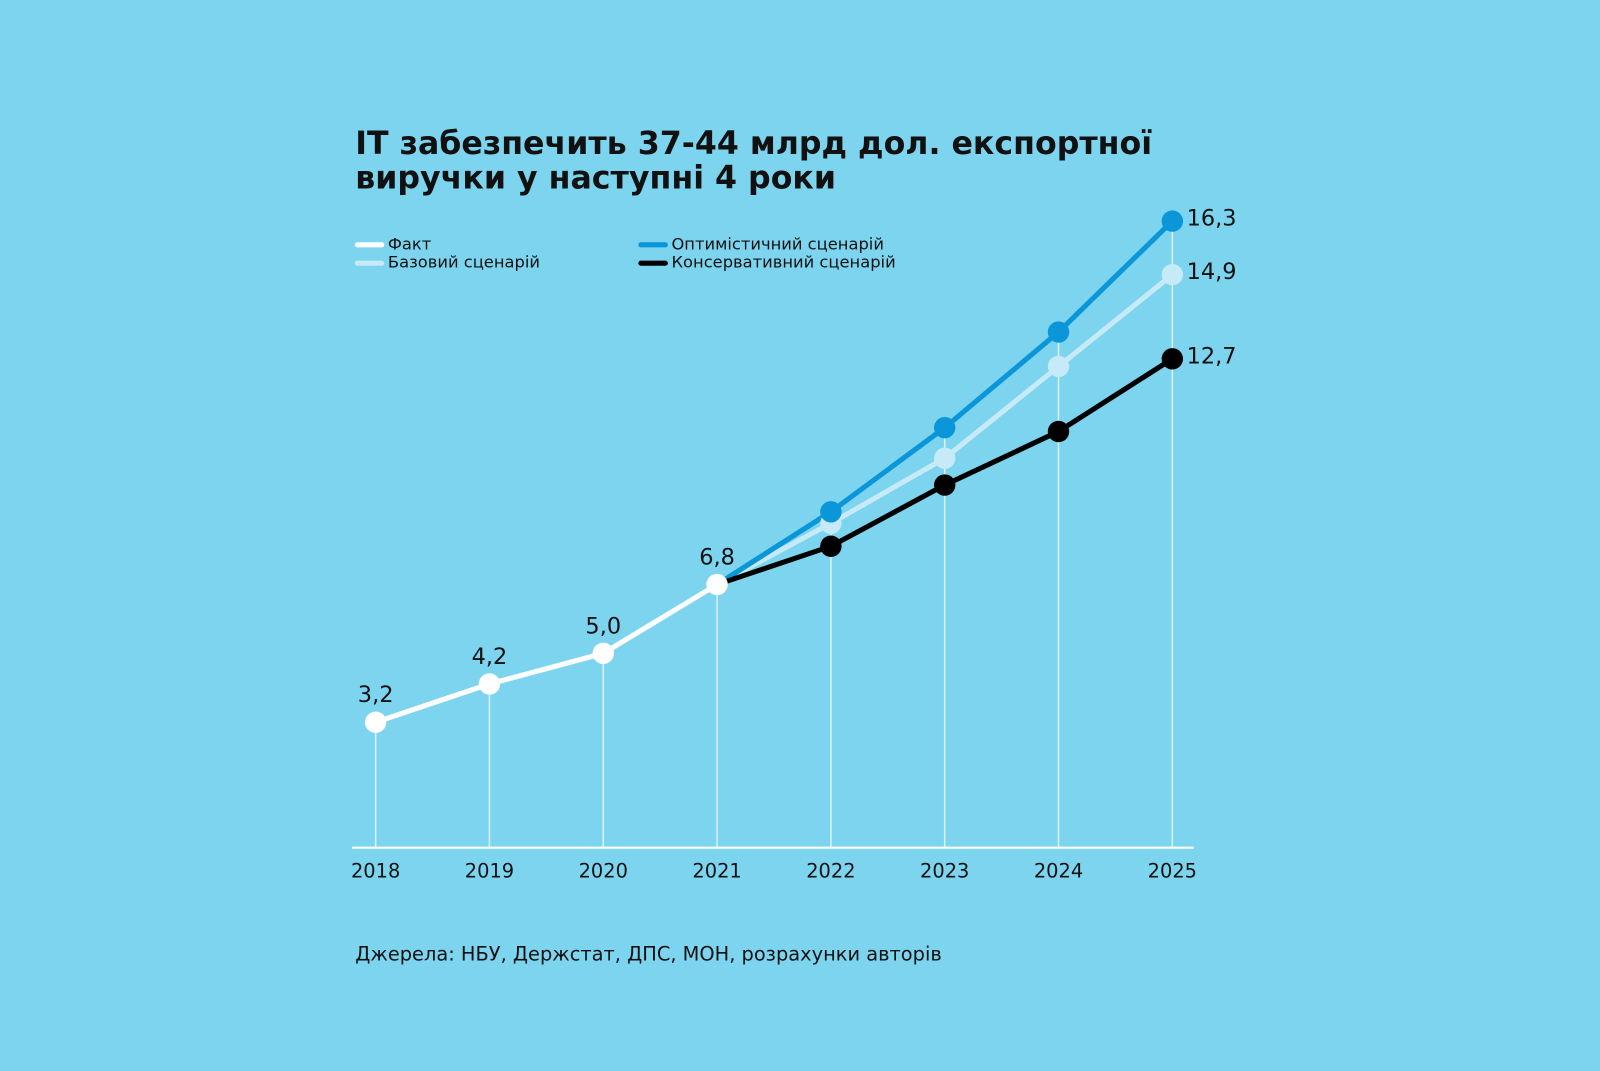  Describe the element at coordinates (717, 557) in the screenshot. I see `value-label: 6,8` at that location.